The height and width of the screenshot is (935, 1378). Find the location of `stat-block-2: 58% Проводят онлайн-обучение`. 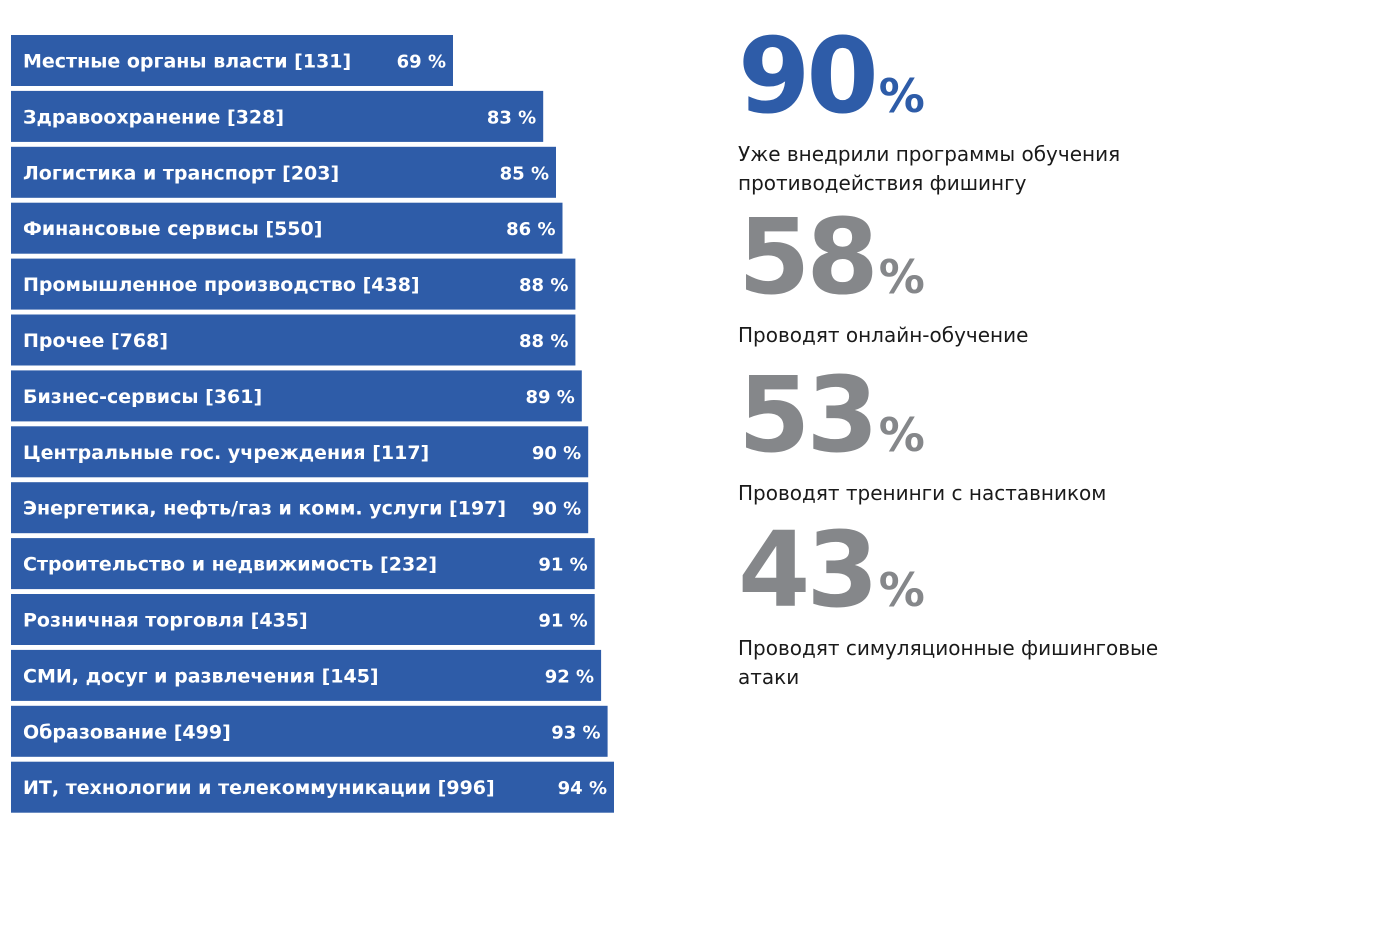

stat-block-2: 58% Проводят онлайн-обучение is located at coordinates (1048, 277).